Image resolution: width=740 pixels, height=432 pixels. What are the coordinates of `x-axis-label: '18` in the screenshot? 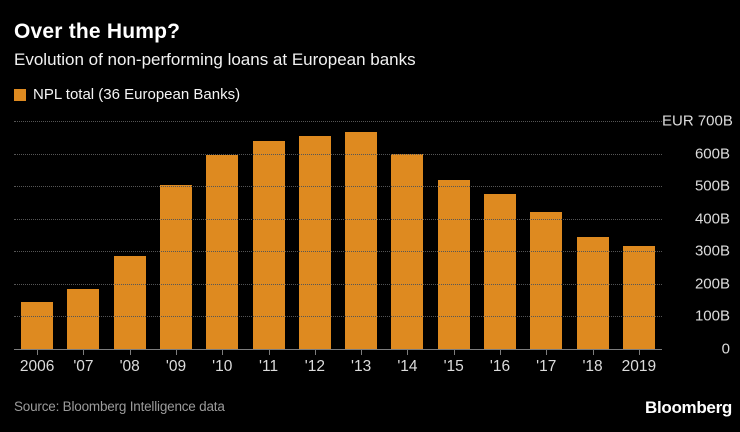 It's located at (592, 366).